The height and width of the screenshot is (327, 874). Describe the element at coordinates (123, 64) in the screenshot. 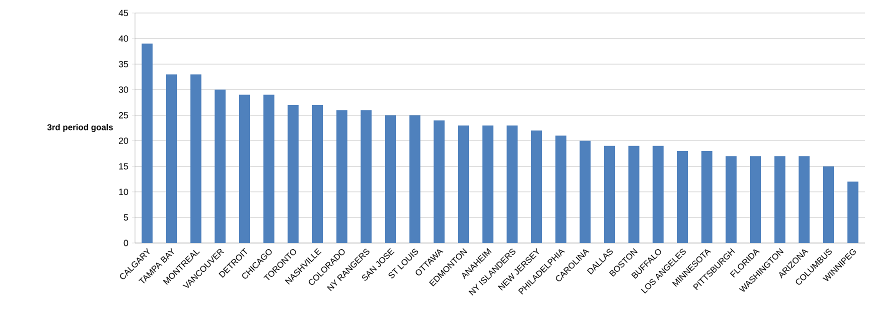

I see `y-tick-label: 35` at that location.